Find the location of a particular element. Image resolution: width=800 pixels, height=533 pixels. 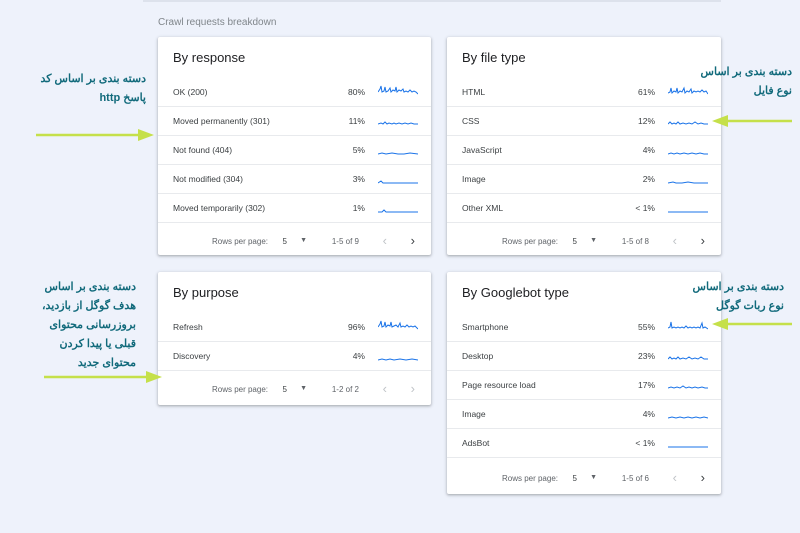

table-row: JavaScript 4% is located at coordinates (584, 150).